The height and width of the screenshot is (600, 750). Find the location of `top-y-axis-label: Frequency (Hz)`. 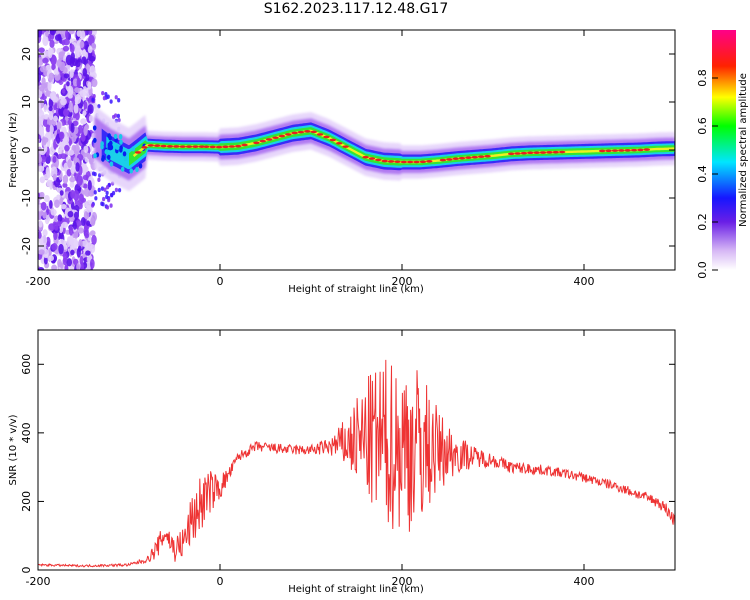

top-y-axis-label: Frequency (Hz) is located at coordinates (13, 150).